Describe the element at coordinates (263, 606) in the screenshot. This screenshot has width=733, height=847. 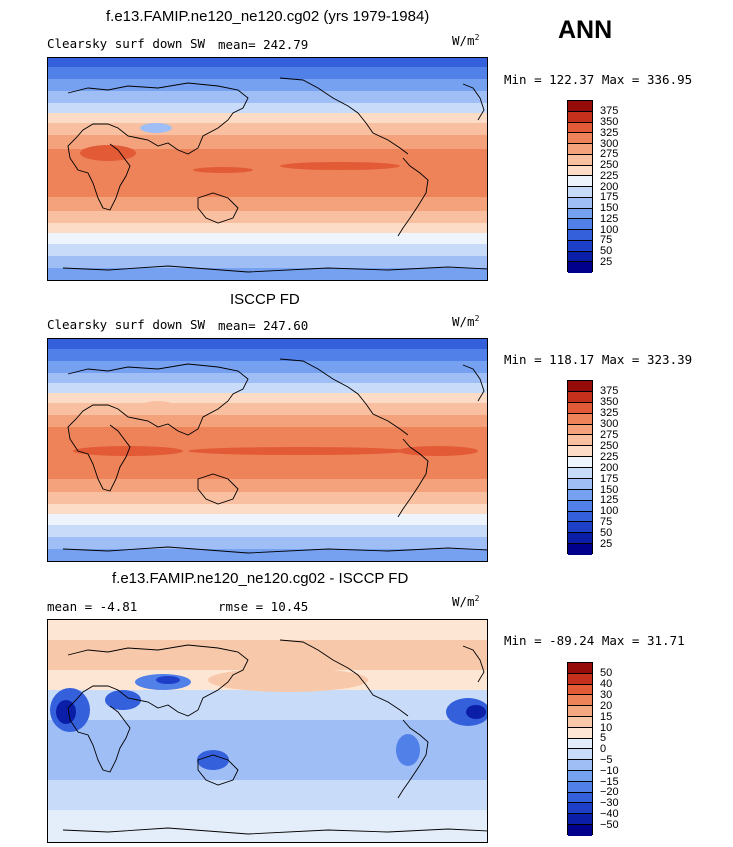
I see `panel3-rmse: rmse = 10.45` at that location.